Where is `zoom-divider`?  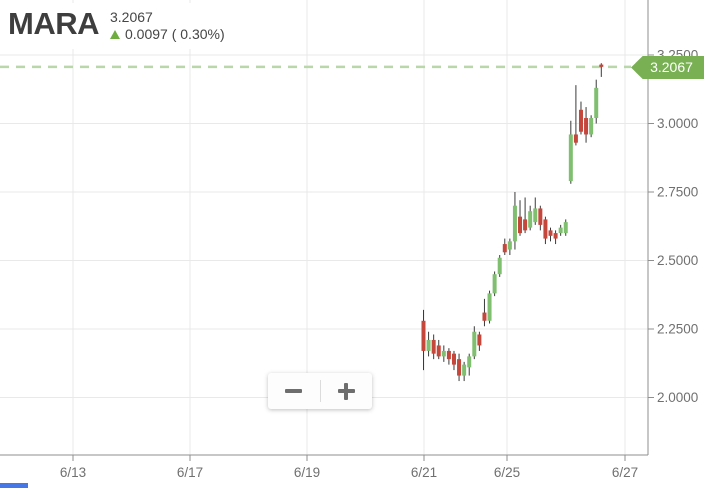 zoom-divider is located at coordinates (320, 391).